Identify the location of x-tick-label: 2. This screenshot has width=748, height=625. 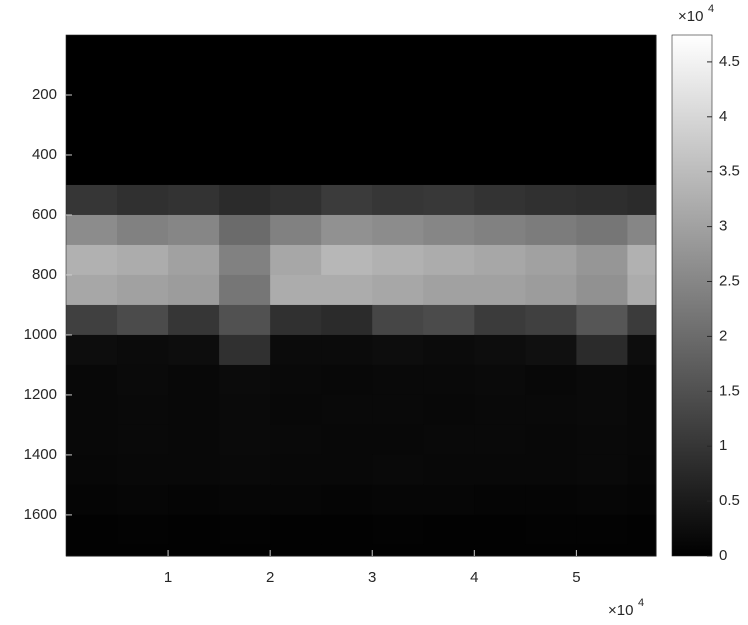
(270, 577).